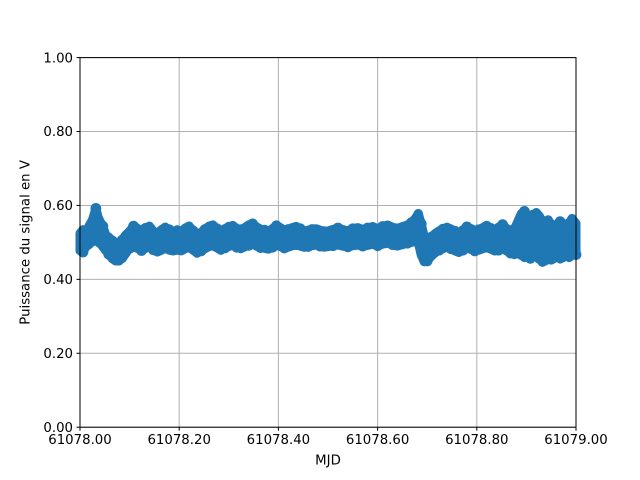 This screenshot has width=640, height=480. I want to click on x-tick-label: 61078.80, so click(476, 440).